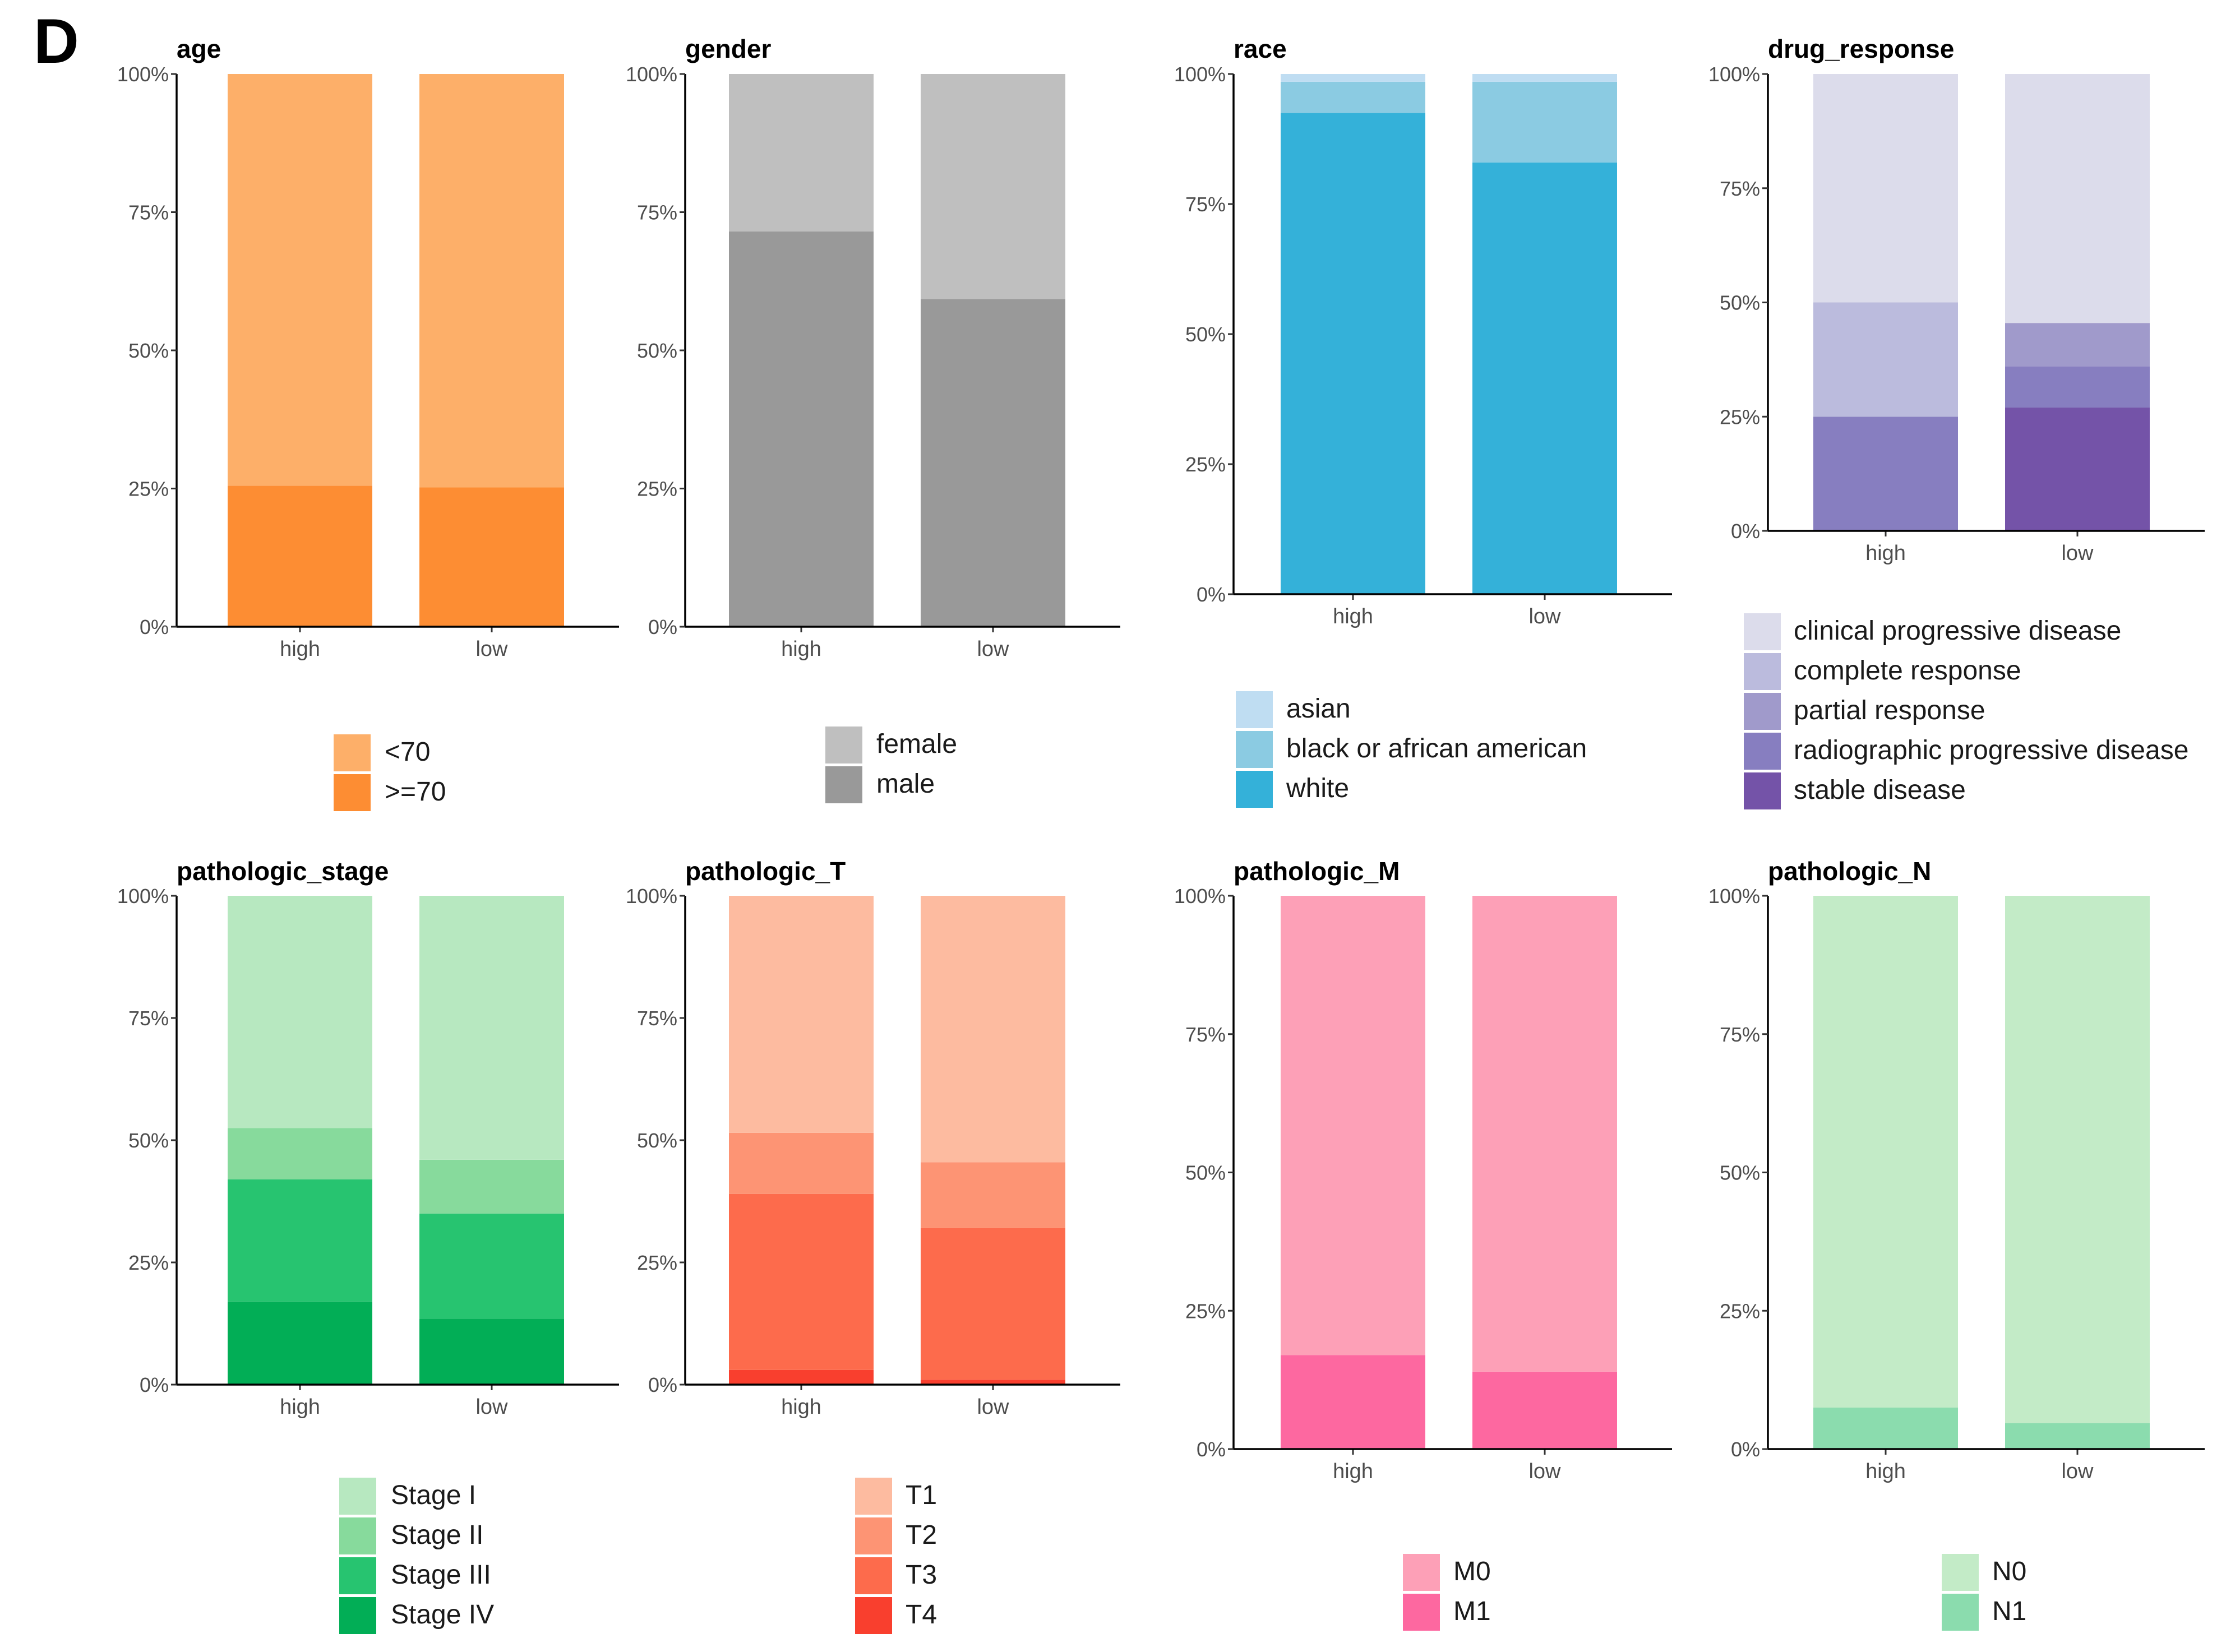  What do you see at coordinates (1421, 1612) in the screenshot?
I see `legend-swatch-M1` at bounding box center [1421, 1612].